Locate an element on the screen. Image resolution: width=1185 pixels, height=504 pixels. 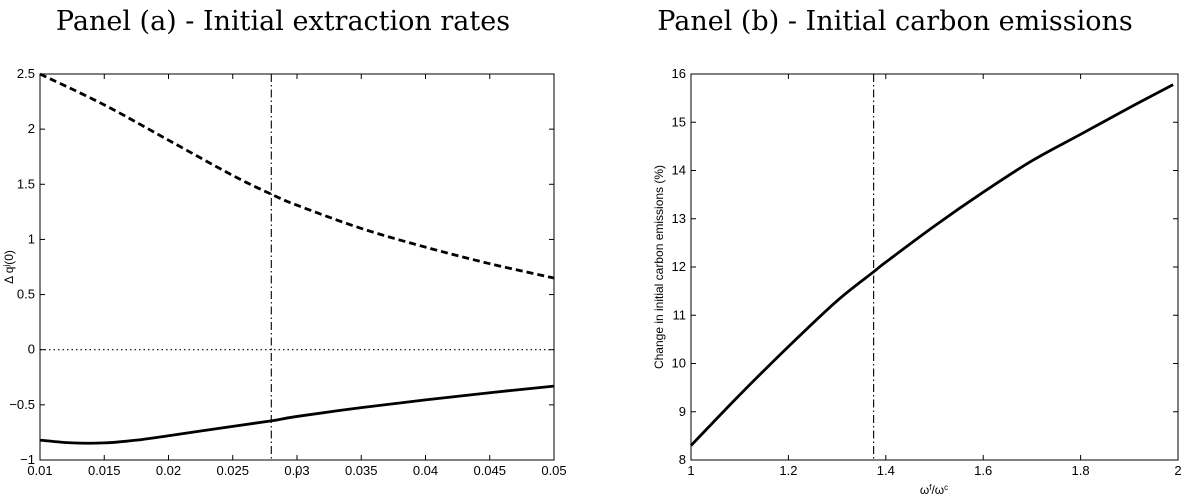
panel-b-y-tick-label: 10 is located at coordinates (679, 363).